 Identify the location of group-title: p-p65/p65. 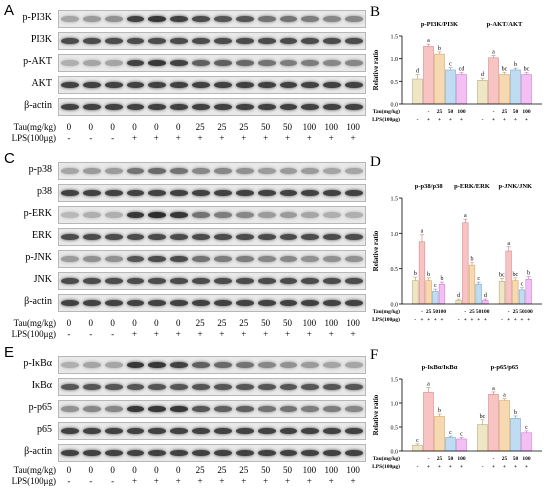
(505, 367).